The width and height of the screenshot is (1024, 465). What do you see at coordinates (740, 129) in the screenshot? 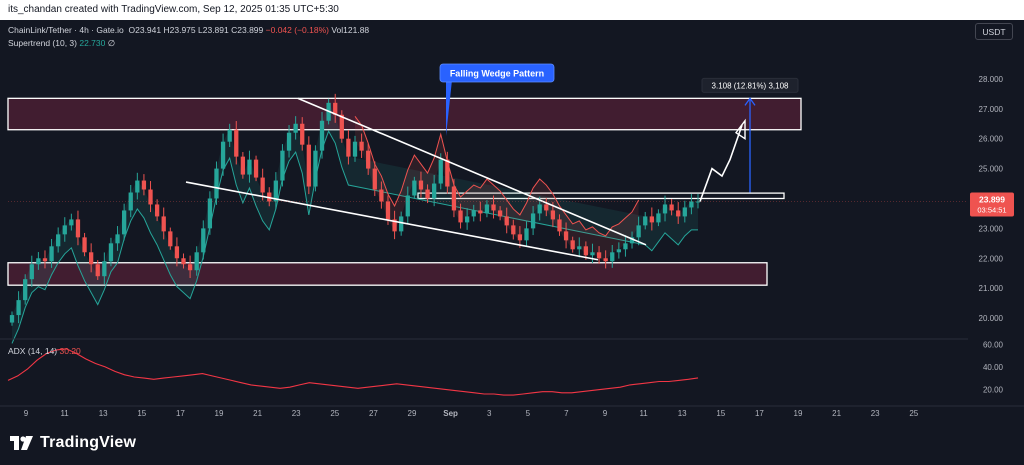
I see `projection-arrow` at bounding box center [740, 129].